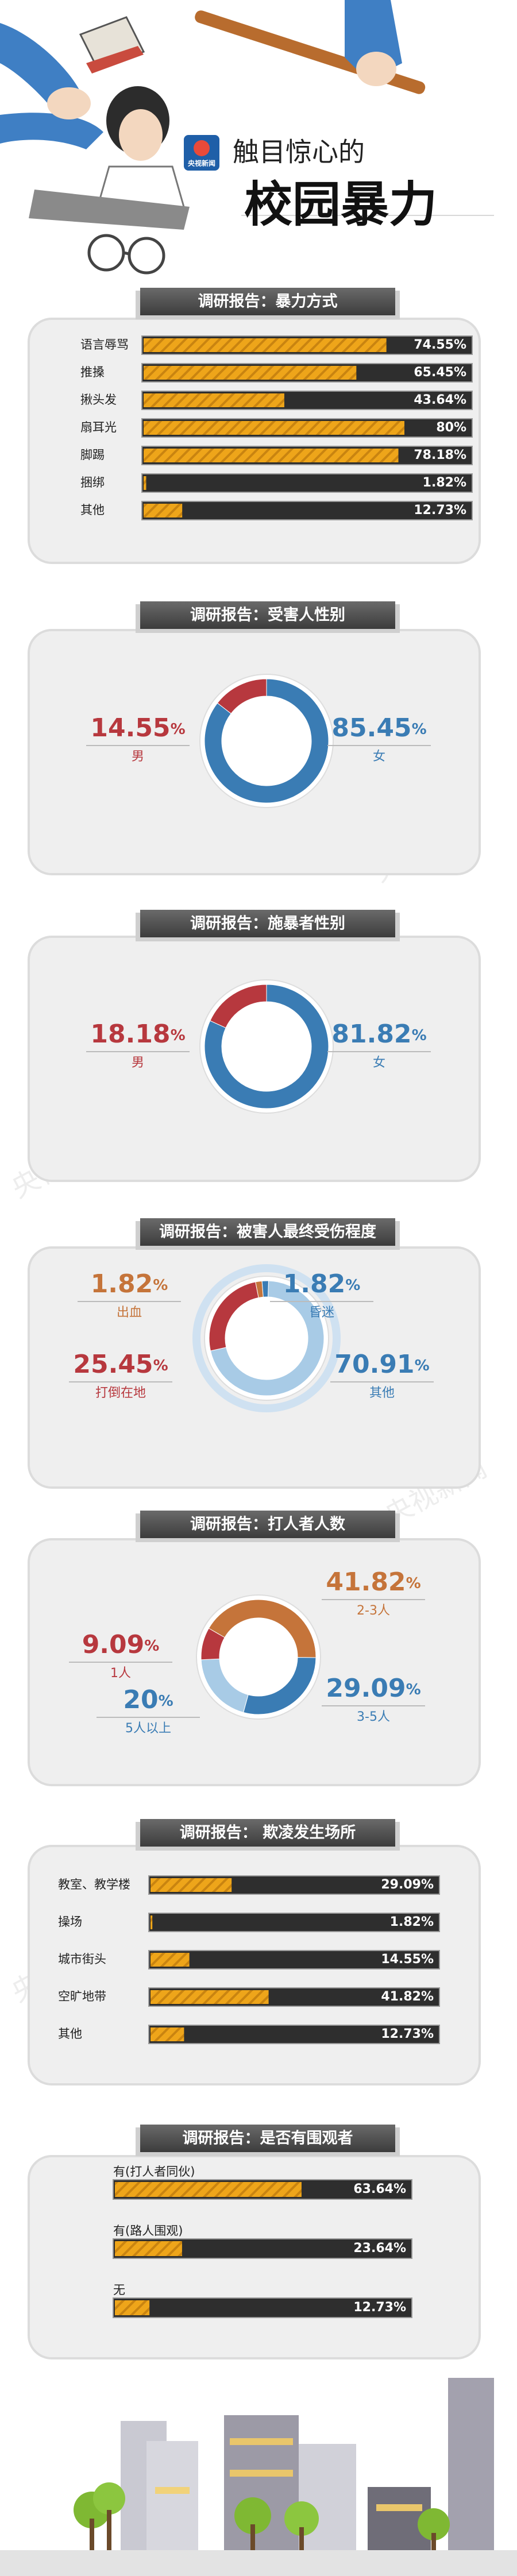 This screenshot has width=517, height=2576. Describe the element at coordinates (373, 1717) in the screenshot. I see `category-label: 3-5人` at that location.